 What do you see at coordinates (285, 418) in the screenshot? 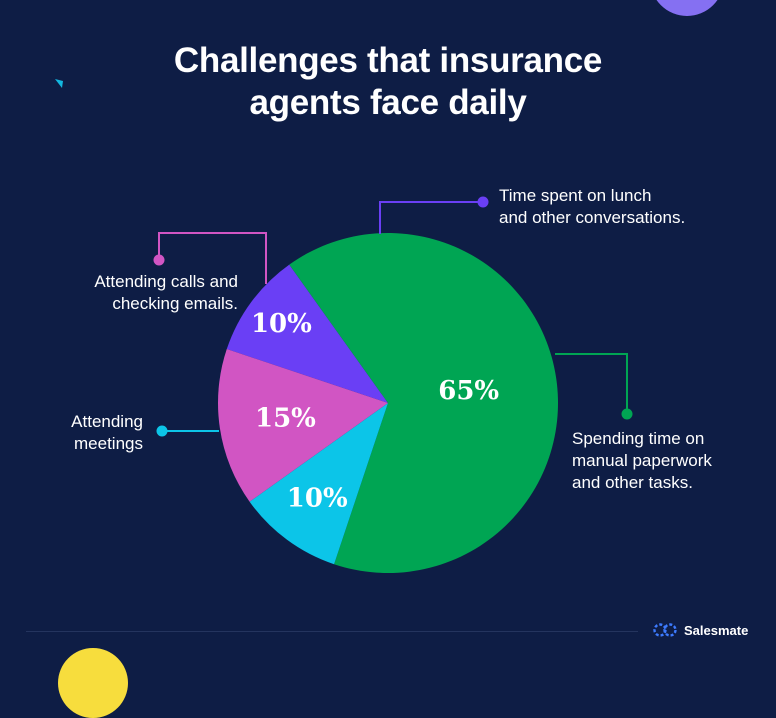
I see `pie-slice-value-label: 15%` at bounding box center [285, 418].